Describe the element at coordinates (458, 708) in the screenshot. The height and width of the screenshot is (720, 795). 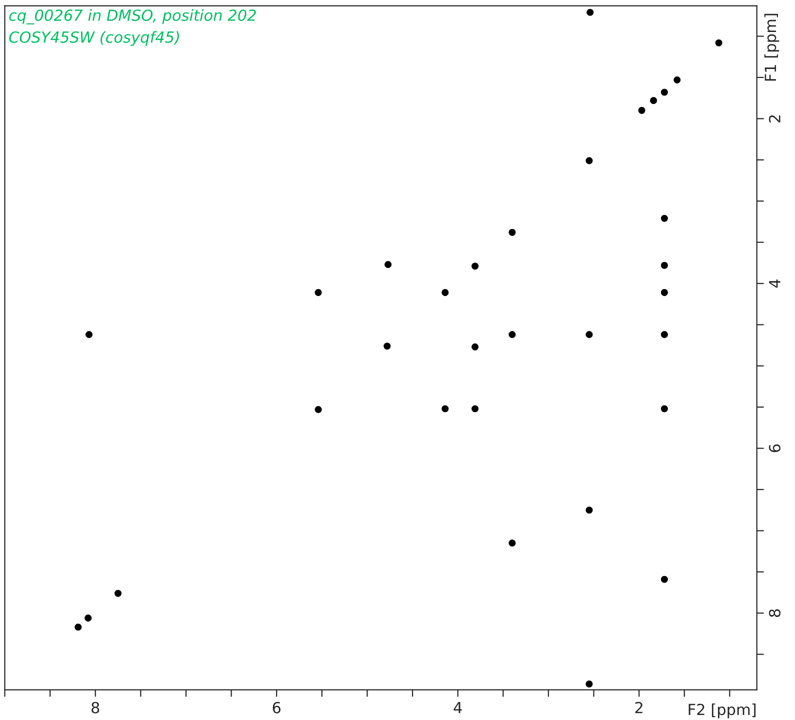
I see `x-tick-label: 4` at that location.